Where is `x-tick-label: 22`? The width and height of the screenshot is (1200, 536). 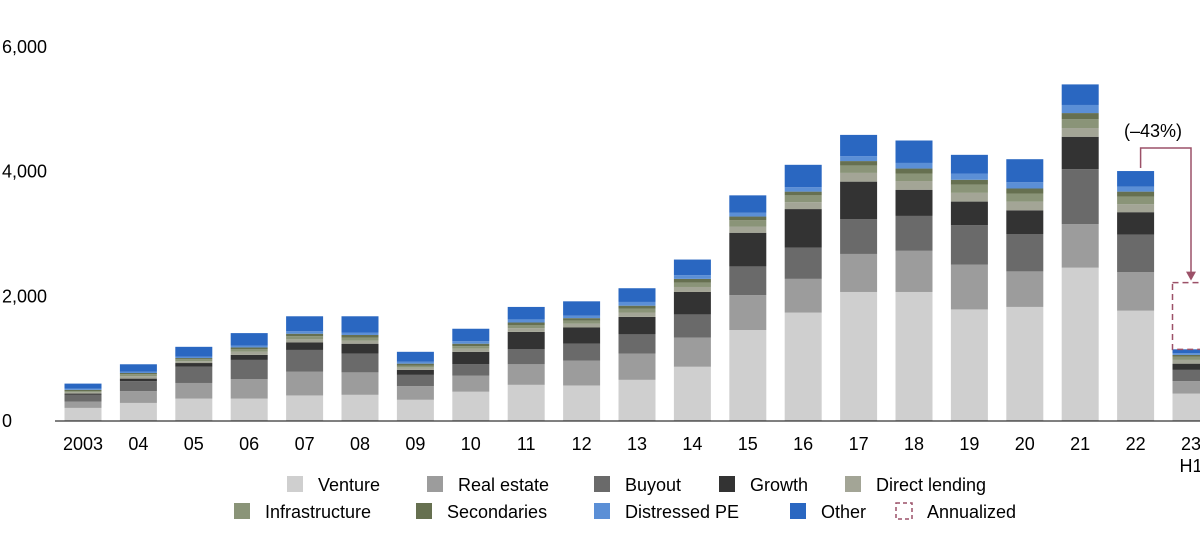 x-tick-label: 22 is located at coordinates (1136, 444).